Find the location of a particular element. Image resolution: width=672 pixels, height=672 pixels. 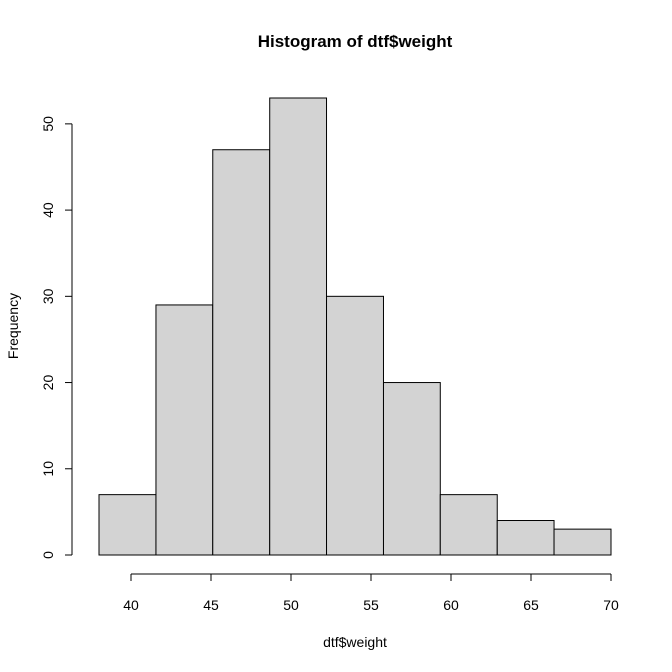

chart-title: Histogram of dtf$weight is located at coordinates (355, 41).